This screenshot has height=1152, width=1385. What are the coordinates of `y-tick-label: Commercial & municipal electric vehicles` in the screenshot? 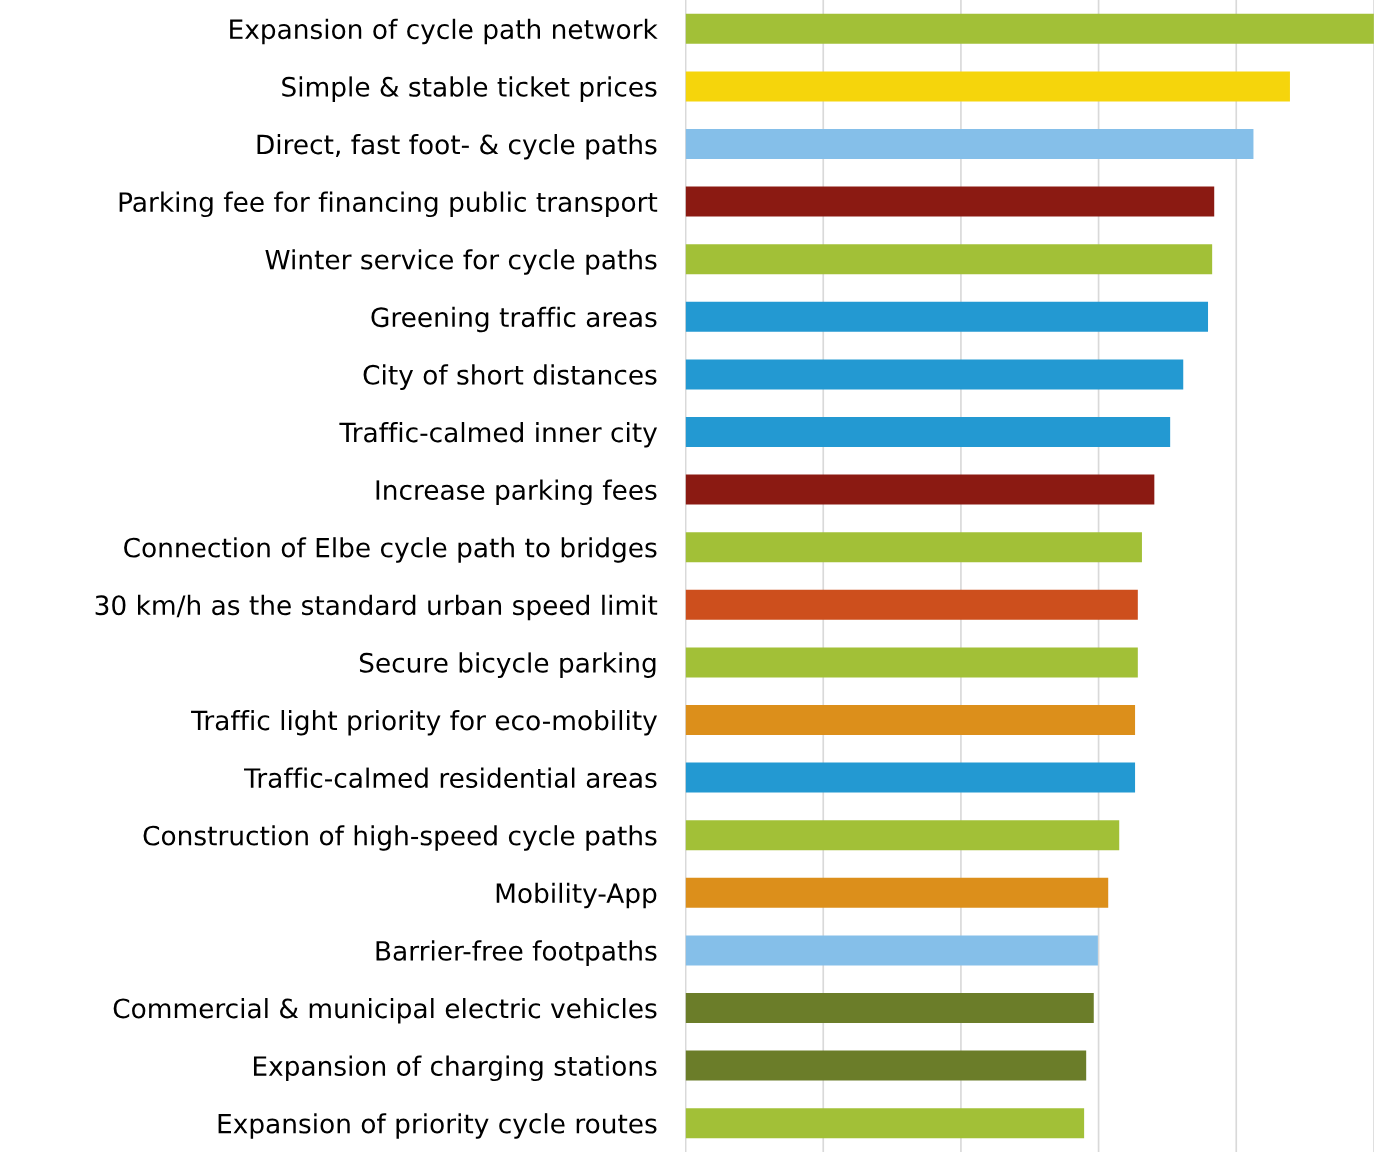 It's located at (385, 1010).